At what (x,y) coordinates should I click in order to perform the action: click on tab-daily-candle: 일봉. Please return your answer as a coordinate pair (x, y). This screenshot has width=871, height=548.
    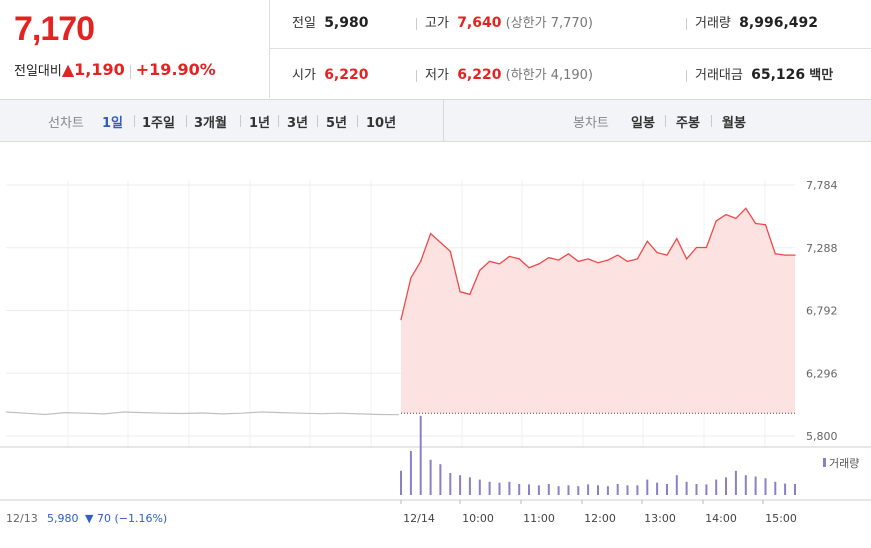
    Looking at the image, I should click on (643, 123).